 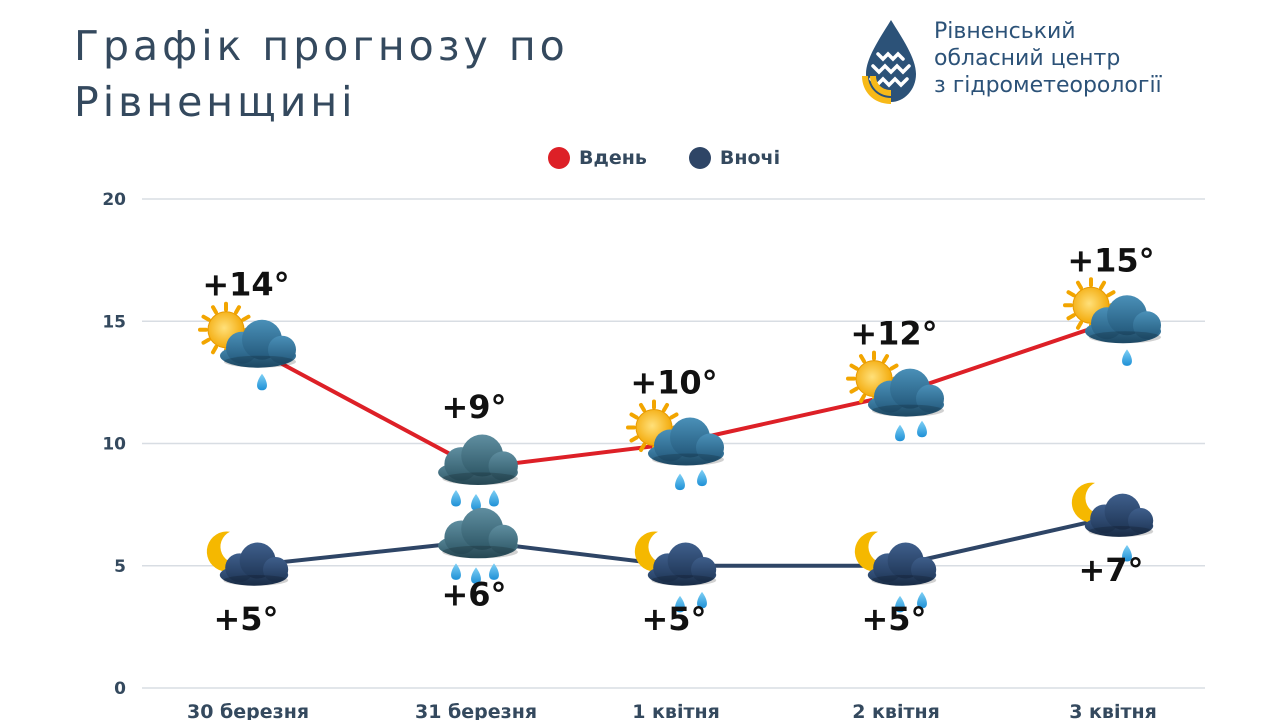 I want to click on x-tick-label: 1 квітня, so click(x=676, y=710).